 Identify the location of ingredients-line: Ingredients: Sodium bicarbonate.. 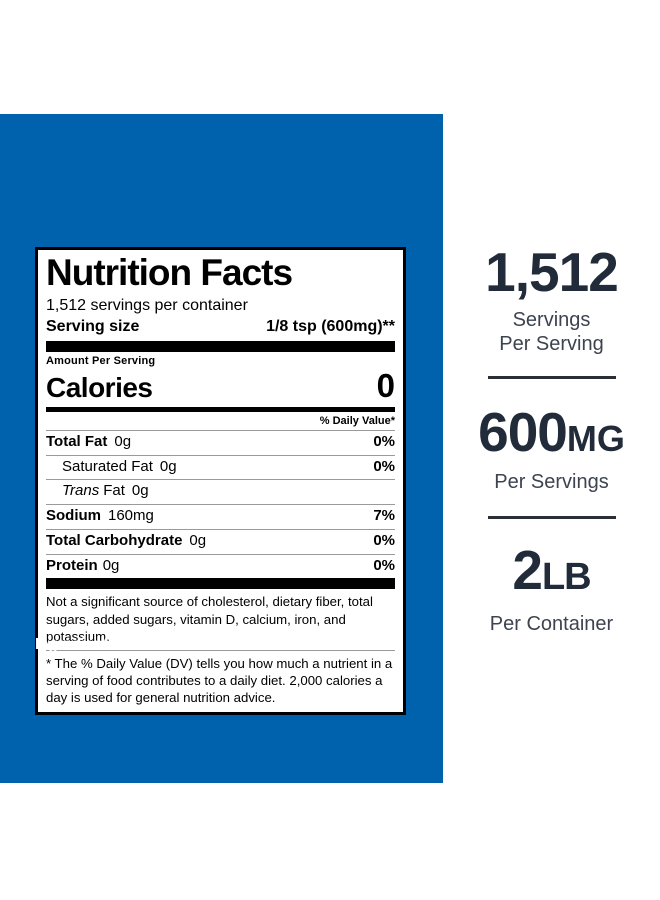
(155, 644).